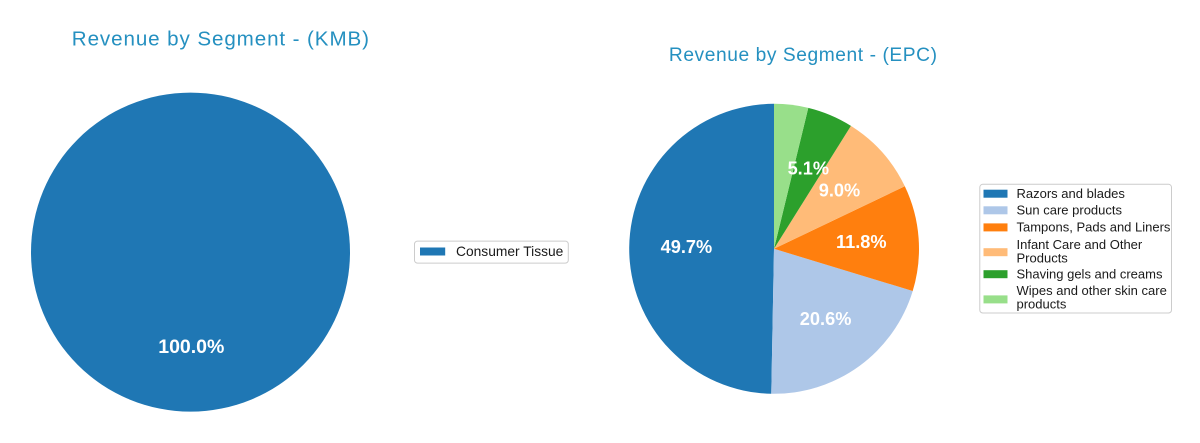 Image resolution: width=1200 pixels, height=443 pixels. What do you see at coordinates (1070, 210) in the screenshot?
I see `svg-text: Sun care products` at bounding box center [1070, 210].